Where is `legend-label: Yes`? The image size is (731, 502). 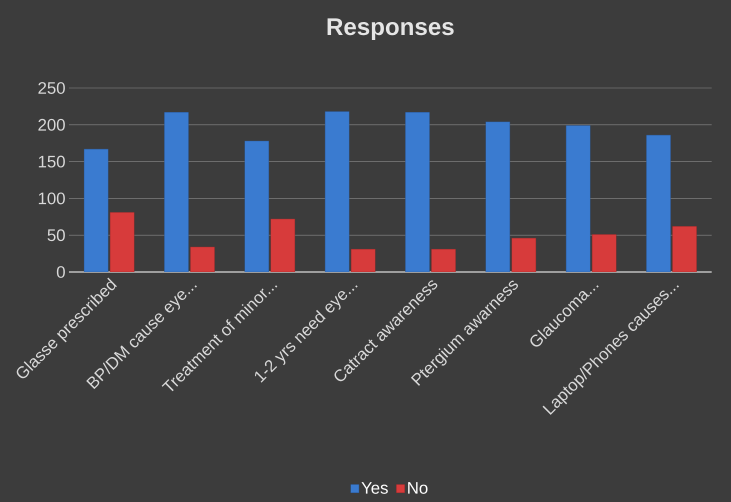
legend-label: Yes is located at coordinates (374, 488).